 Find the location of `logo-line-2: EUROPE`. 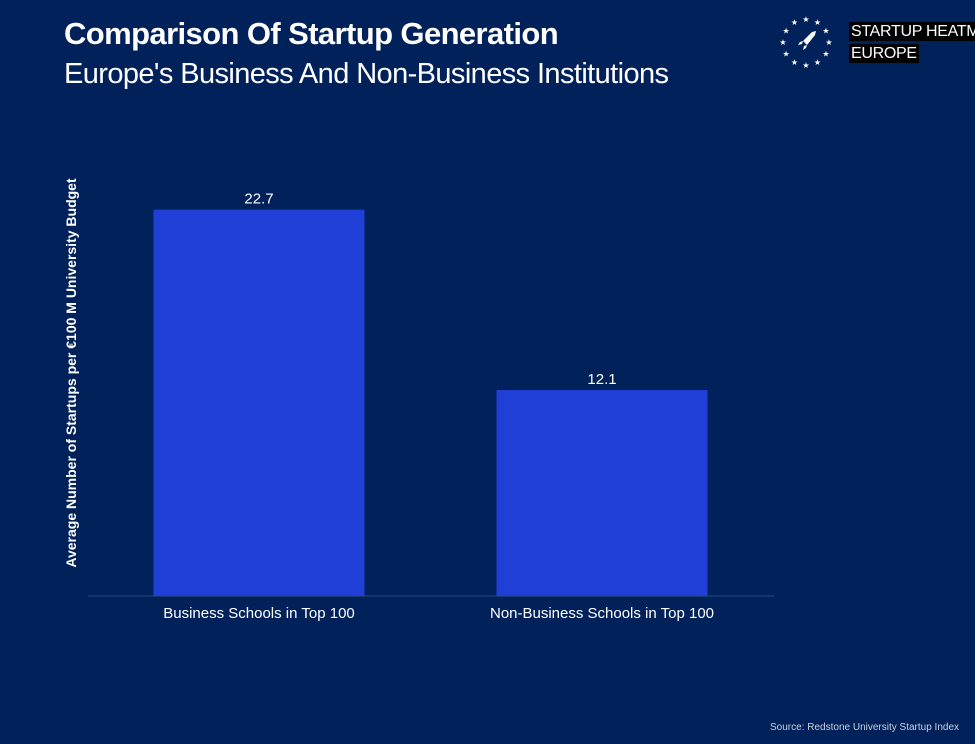

logo-line-2: EUROPE is located at coordinates (884, 53).